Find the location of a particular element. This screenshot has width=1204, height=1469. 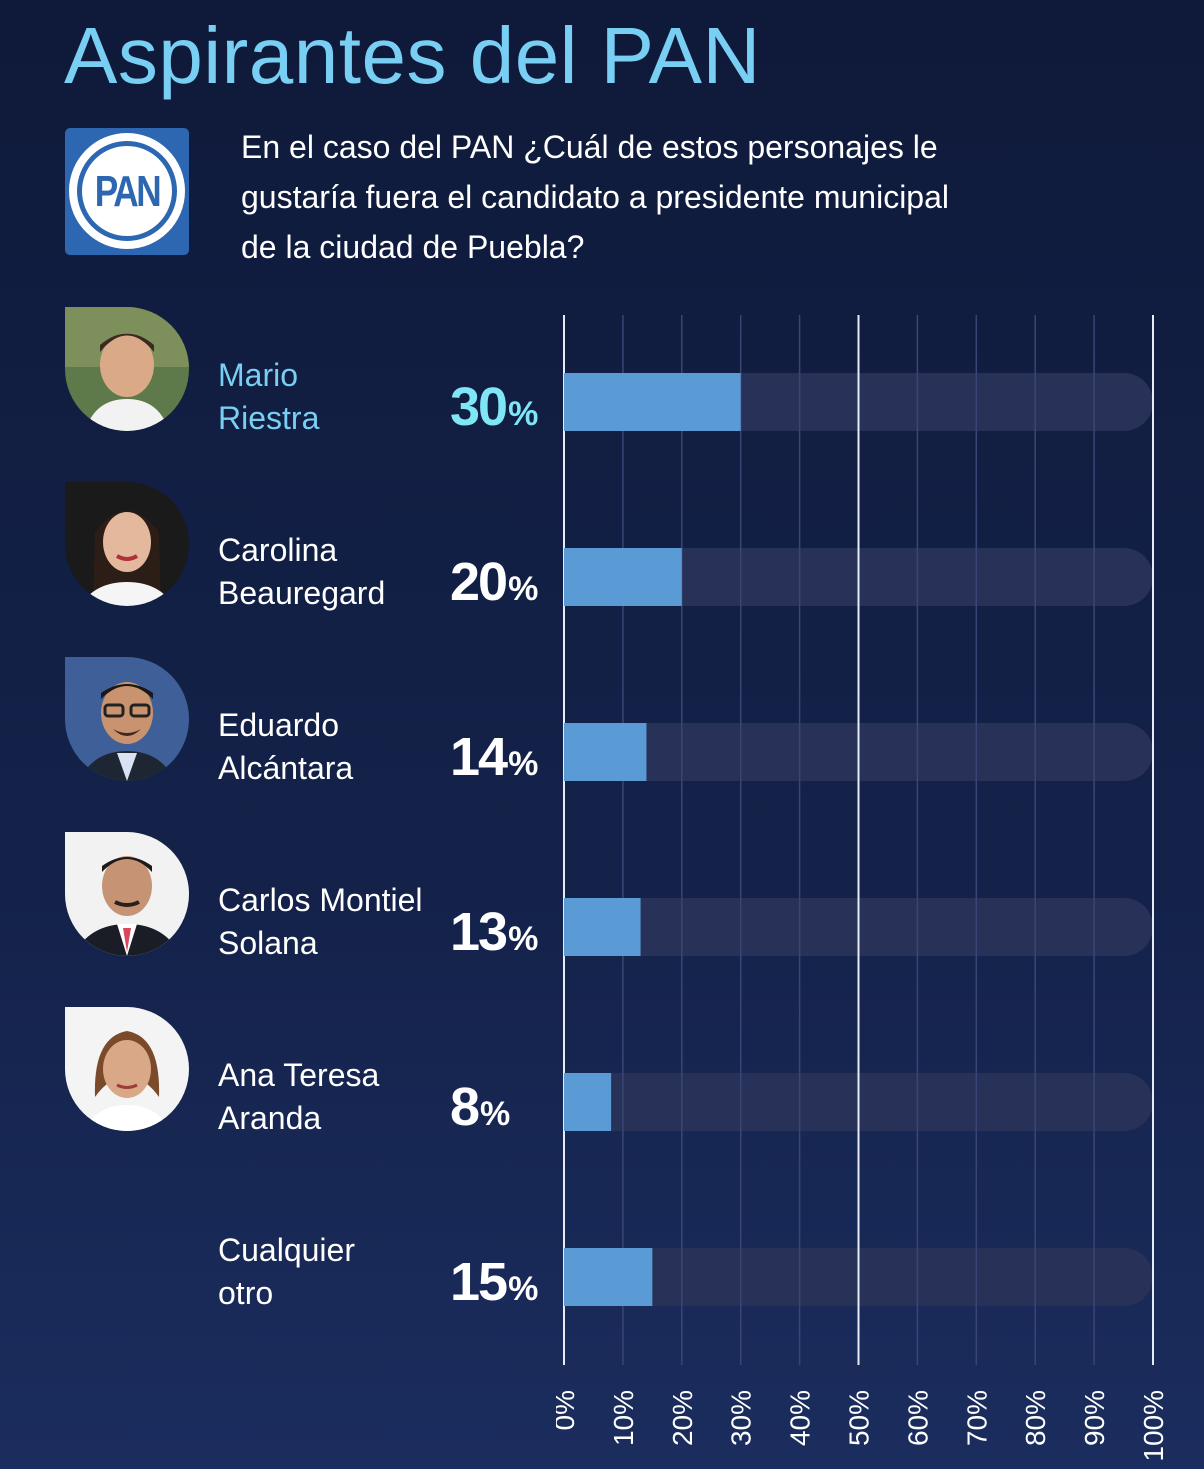

chart-title: Aspirantes del PAN is located at coordinates (412, 55).